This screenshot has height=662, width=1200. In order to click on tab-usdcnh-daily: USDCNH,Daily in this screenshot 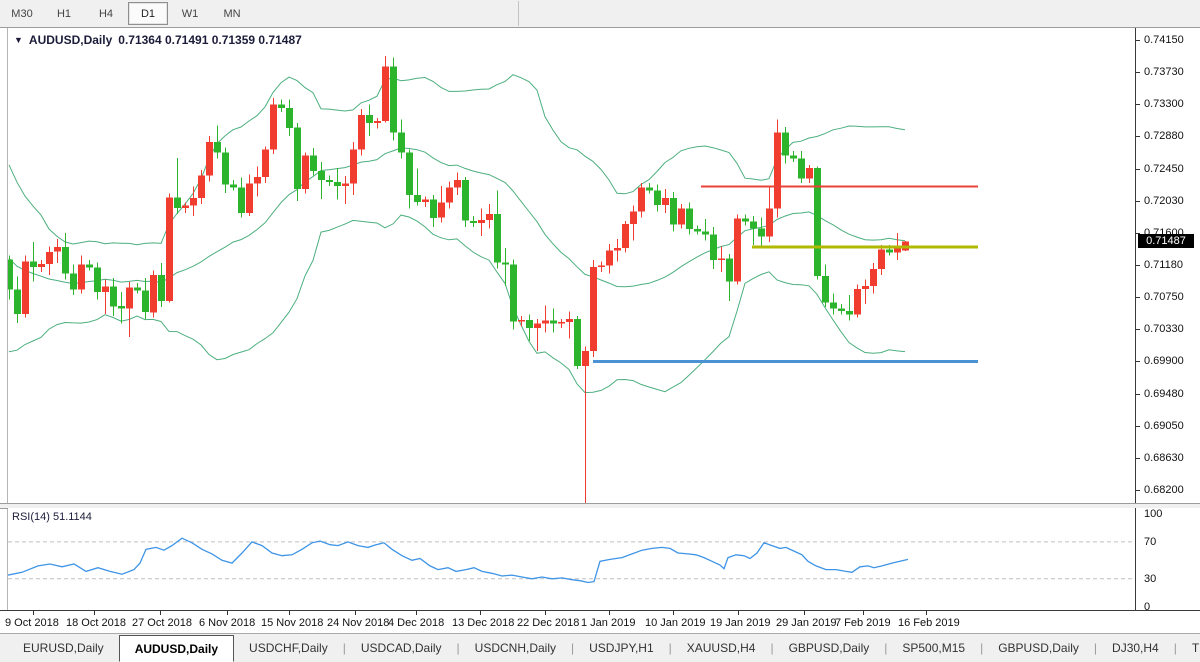, I will do `click(515, 648)`.